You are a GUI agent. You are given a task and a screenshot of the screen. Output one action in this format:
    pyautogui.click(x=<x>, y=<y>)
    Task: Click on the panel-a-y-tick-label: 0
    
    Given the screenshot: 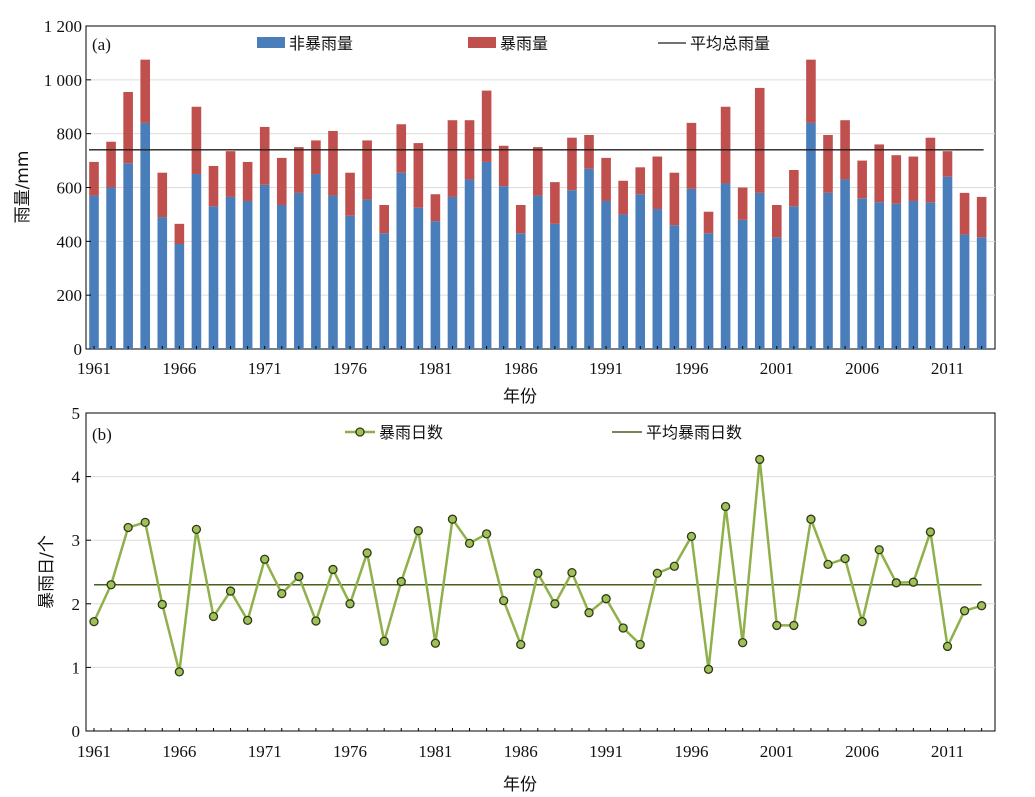 What is the action you would take?
    pyautogui.click(x=78, y=349)
    